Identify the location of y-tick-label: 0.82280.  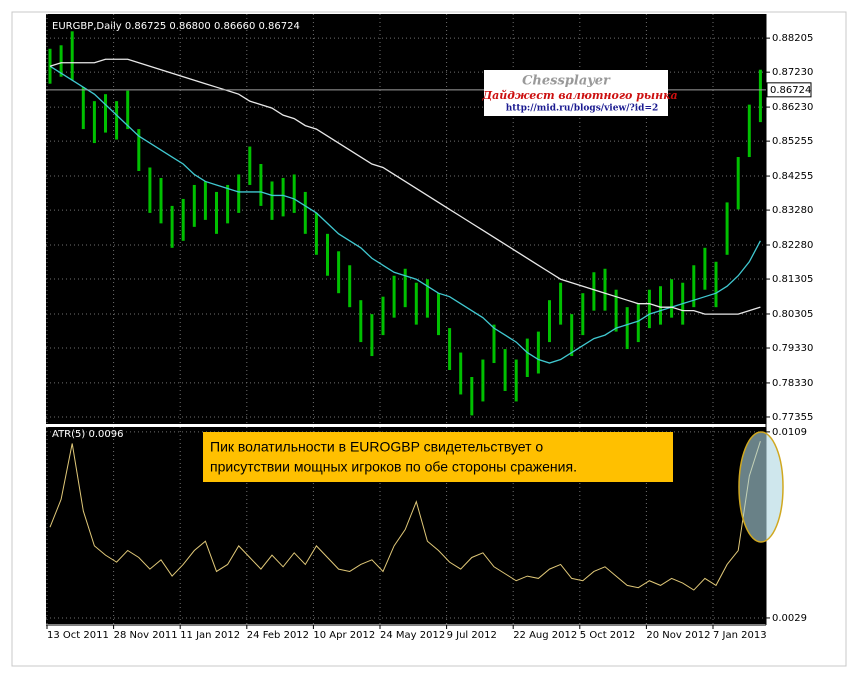
(792, 245).